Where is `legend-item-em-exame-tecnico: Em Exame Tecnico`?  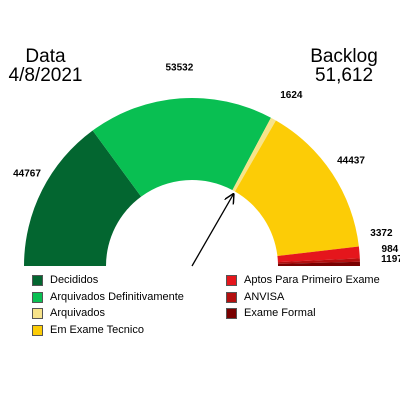 legend-item-em-exame-tecnico: Em Exame Tecnico is located at coordinates (88, 330).